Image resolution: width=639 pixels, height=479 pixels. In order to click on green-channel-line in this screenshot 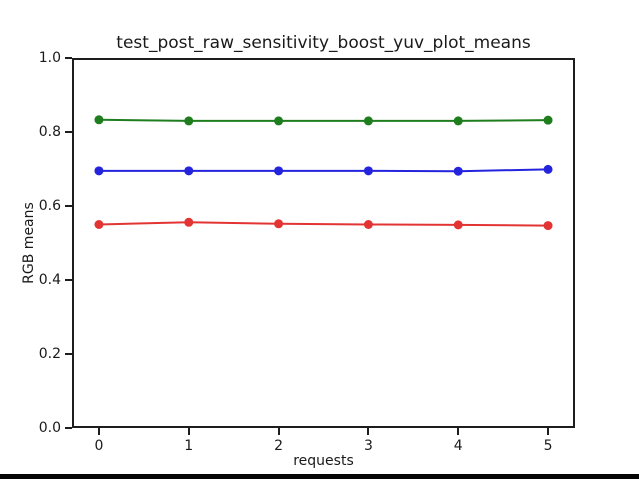, I will do `click(323, 120)`.